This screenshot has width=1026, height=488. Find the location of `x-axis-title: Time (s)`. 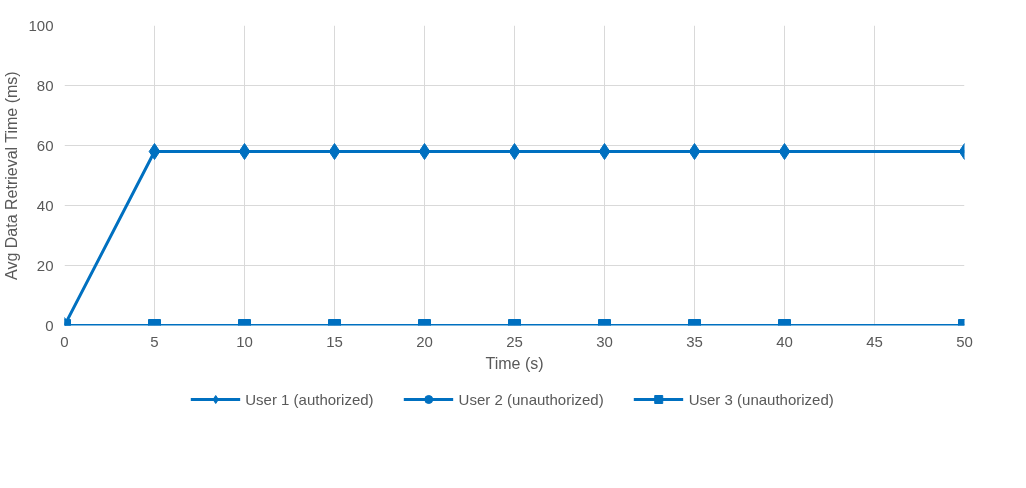

x-axis-title: Time (s) is located at coordinates (514, 363).